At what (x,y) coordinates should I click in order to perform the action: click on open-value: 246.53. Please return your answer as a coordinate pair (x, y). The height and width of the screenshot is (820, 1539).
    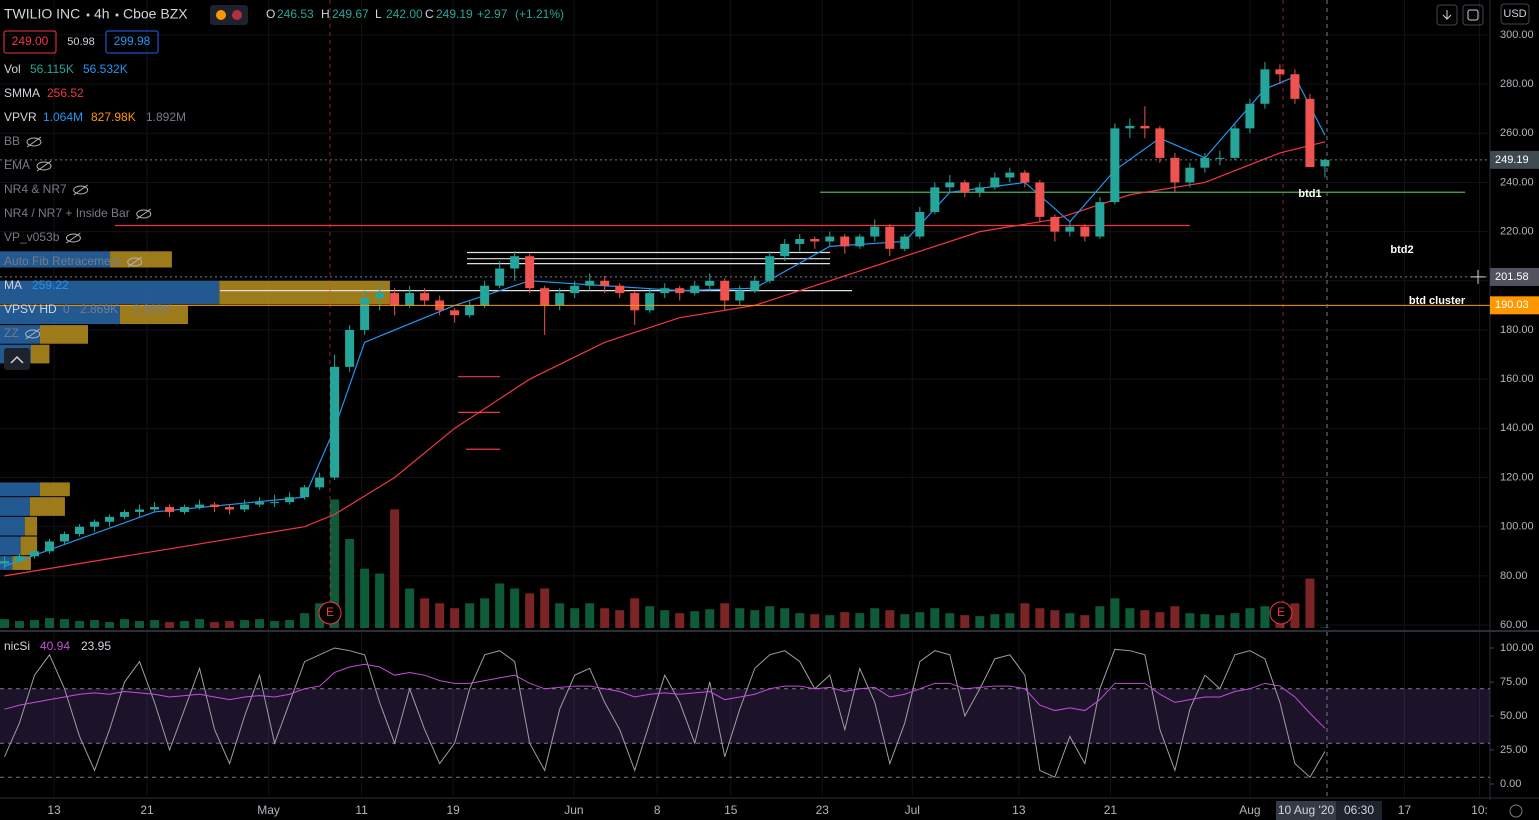
    Looking at the image, I should click on (295, 14).